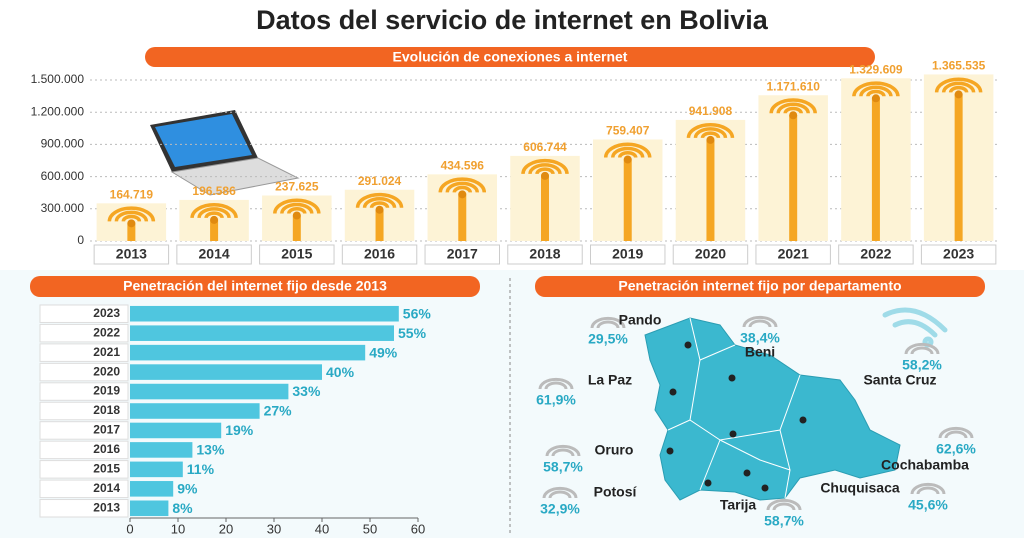  I want to click on chart-title: Evolución de conexiones a internet, so click(510, 57).